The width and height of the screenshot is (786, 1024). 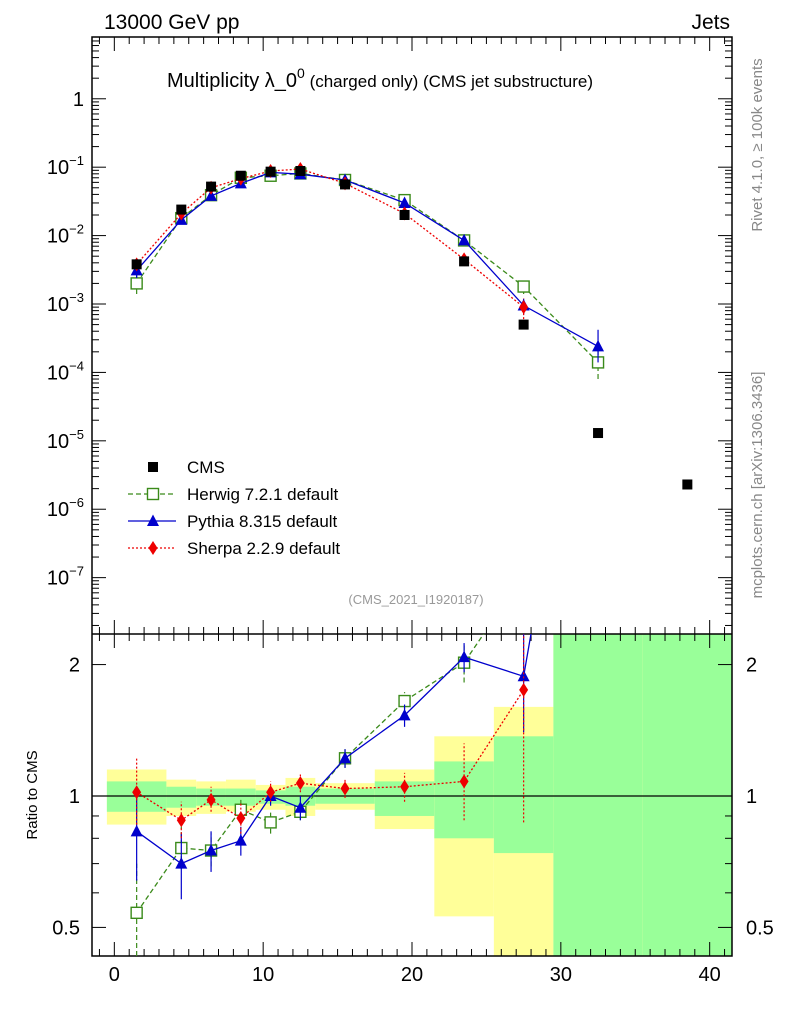 I want to click on ratio-y-tick-label-right: 0.5, so click(x=760, y=928).